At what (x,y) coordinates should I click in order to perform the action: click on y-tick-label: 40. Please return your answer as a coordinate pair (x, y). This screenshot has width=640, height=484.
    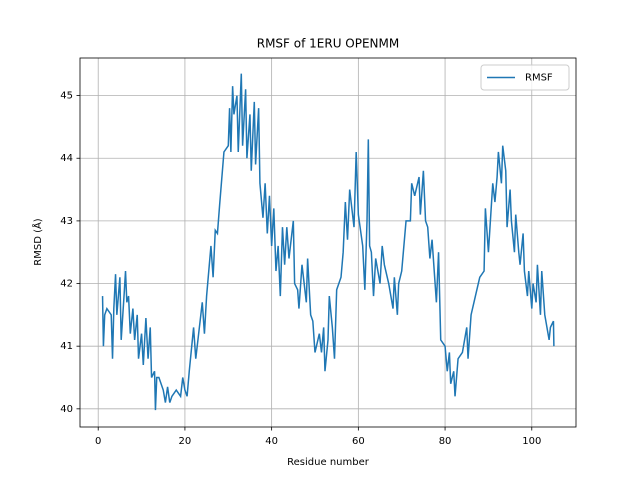
    Looking at the image, I should click on (66, 409).